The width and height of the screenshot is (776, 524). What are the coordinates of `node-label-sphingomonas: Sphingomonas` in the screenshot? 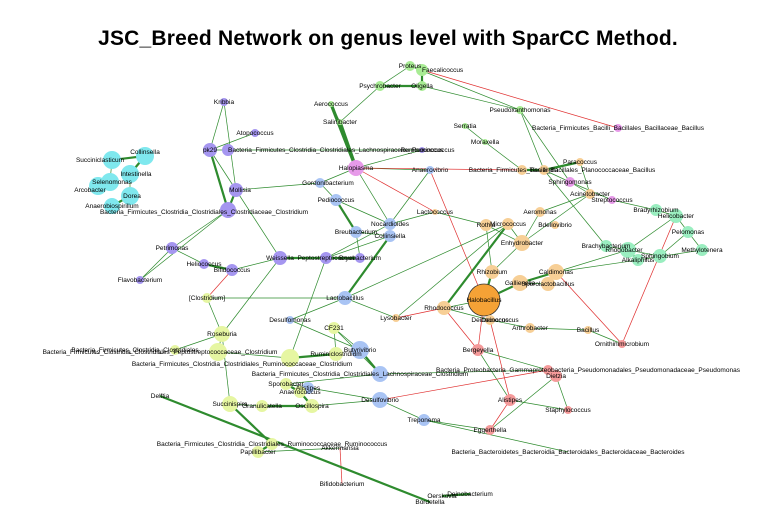 It's located at (570, 182).